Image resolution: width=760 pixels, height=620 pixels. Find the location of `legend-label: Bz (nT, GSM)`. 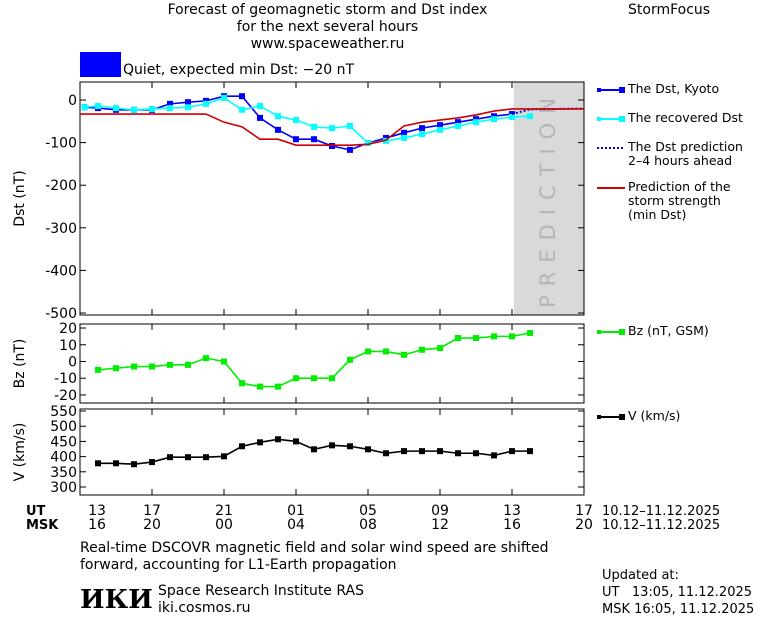

legend-label: Bz (nT, GSM) is located at coordinates (668, 330).